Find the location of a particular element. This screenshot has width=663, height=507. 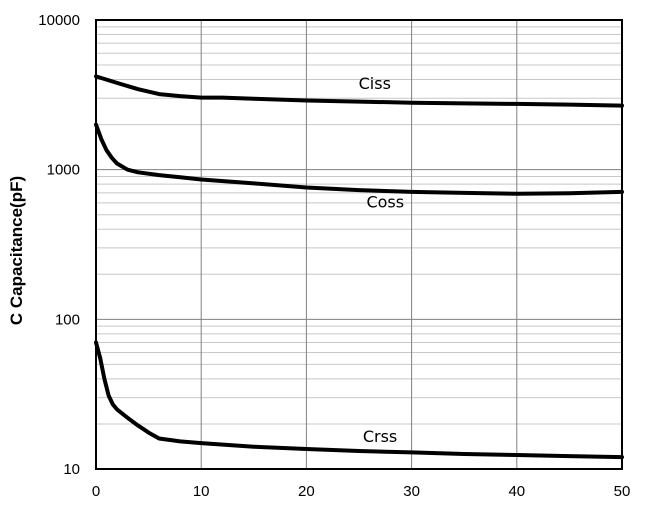

series-line-coss is located at coordinates (359, 159).